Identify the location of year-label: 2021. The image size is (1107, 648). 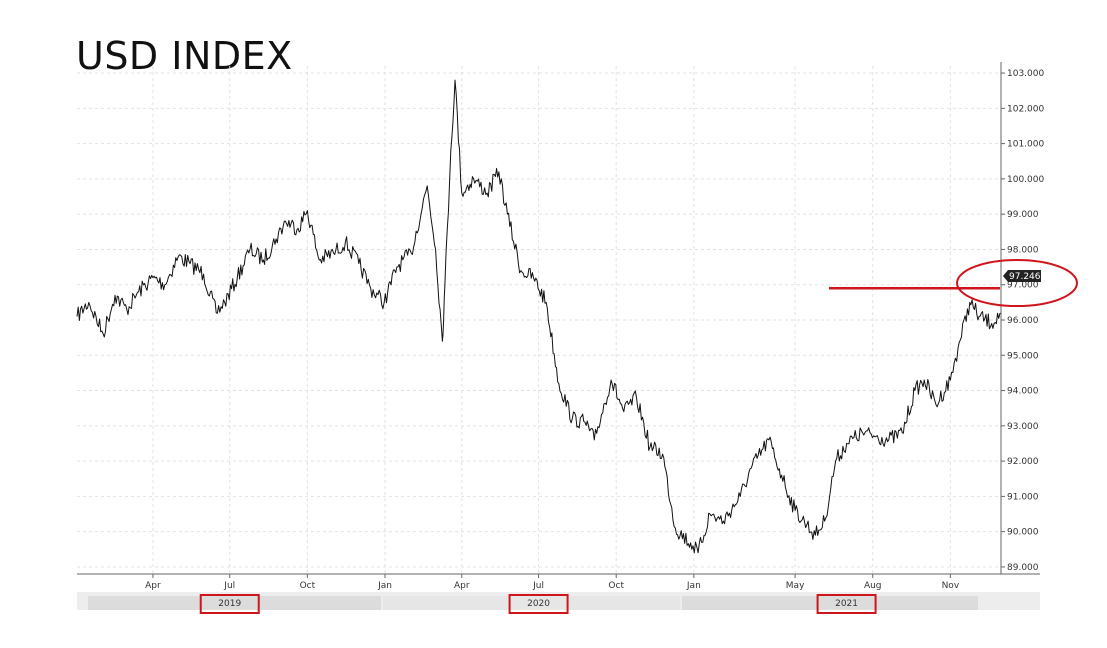
(846, 604).